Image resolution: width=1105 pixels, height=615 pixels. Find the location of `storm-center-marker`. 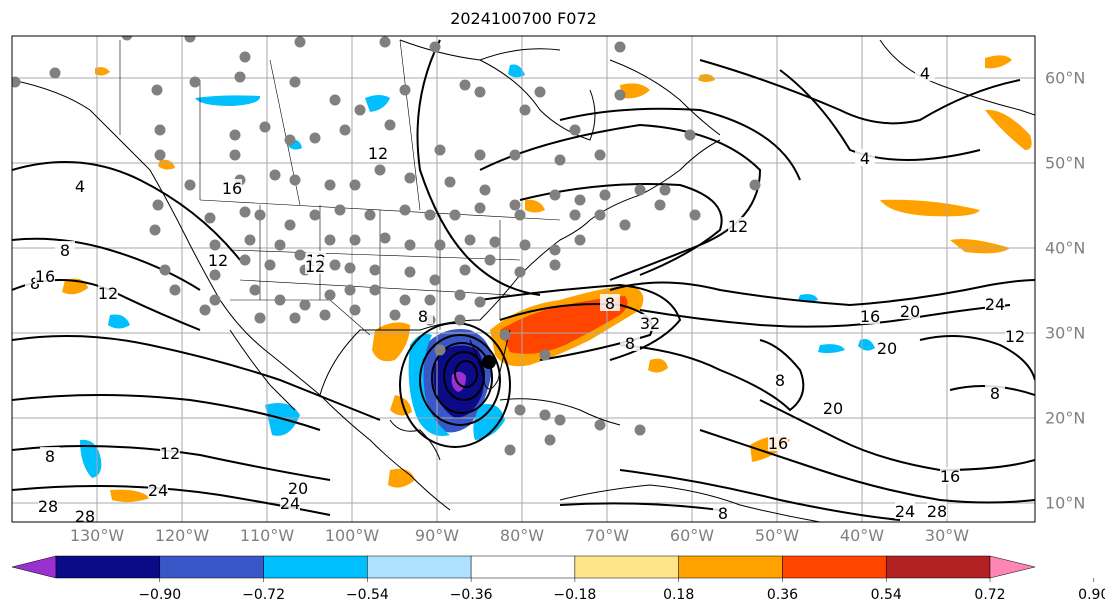

storm-center-marker is located at coordinates (489, 362).